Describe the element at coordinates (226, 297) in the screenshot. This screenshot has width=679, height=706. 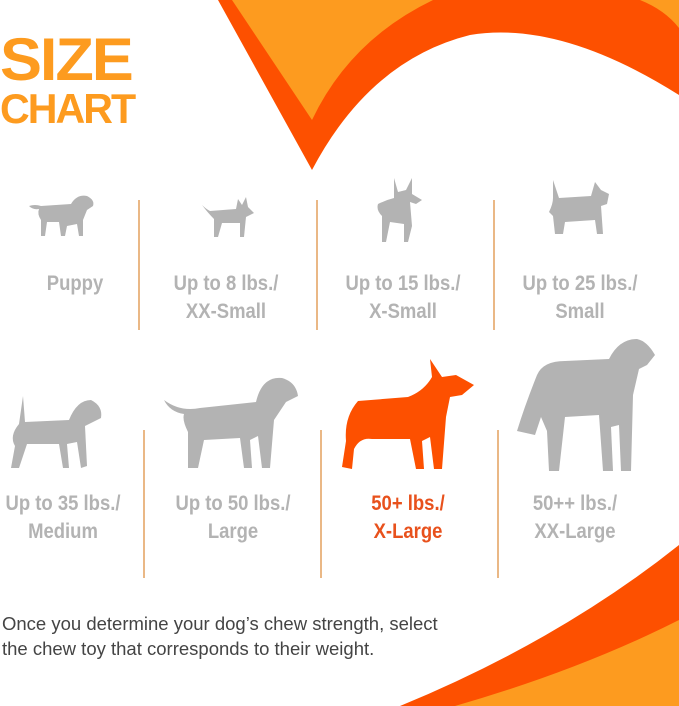
I see `size-label-xx-small: Up to 8 lbs./XX-Small` at that location.